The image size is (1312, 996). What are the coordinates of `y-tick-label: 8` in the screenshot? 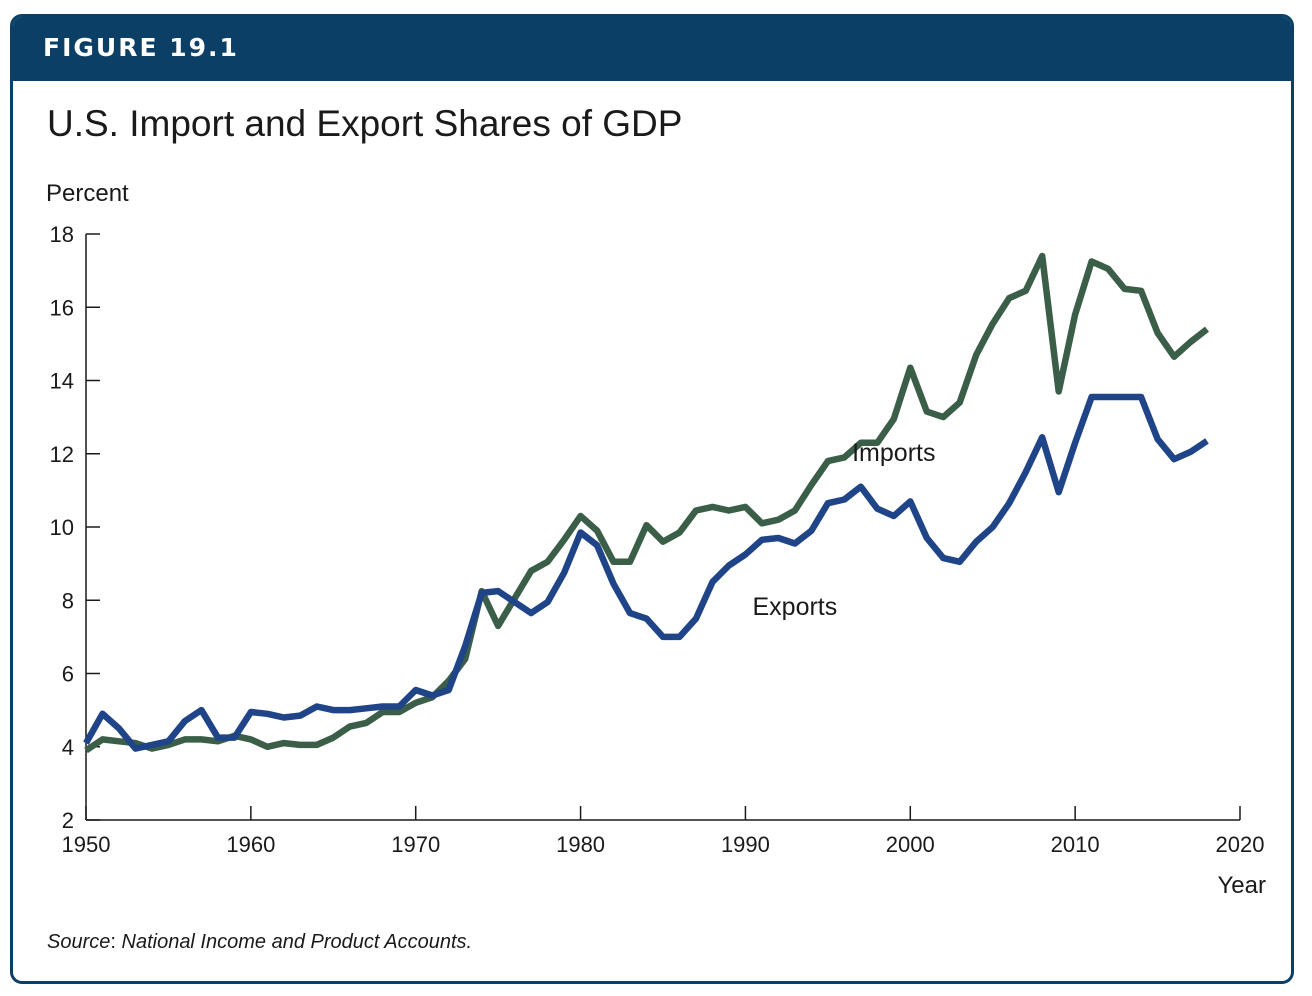 It's located at (68, 600).